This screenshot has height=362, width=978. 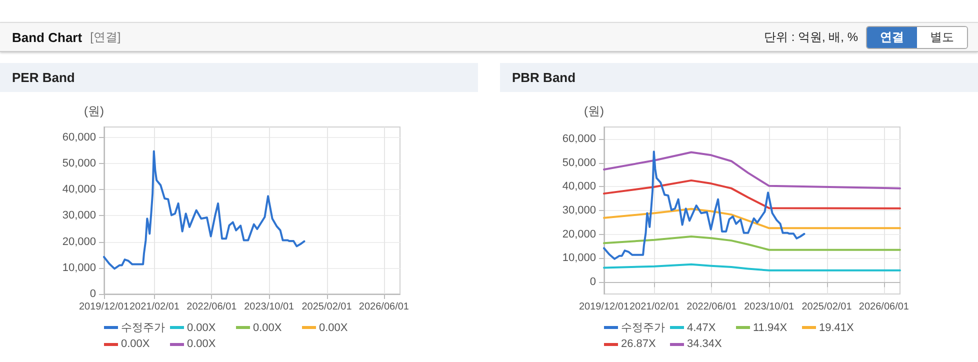 What do you see at coordinates (942, 37) in the screenshot?
I see `text: 별도` at bounding box center [942, 37].